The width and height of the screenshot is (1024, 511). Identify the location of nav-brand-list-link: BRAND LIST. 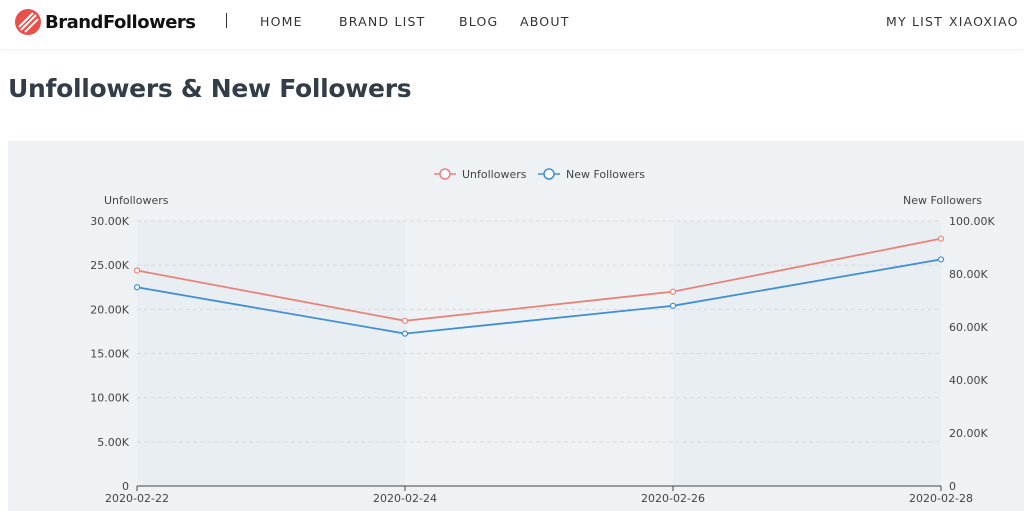
(382, 21).